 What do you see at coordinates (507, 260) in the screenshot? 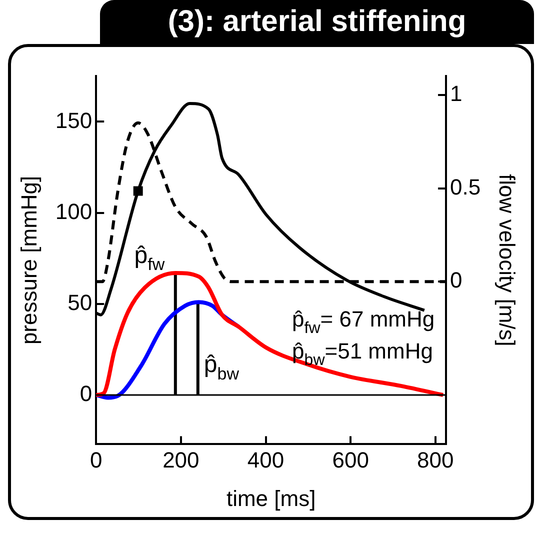
I see `y2-axis-title: flow velocity [m/s]` at bounding box center [507, 260].